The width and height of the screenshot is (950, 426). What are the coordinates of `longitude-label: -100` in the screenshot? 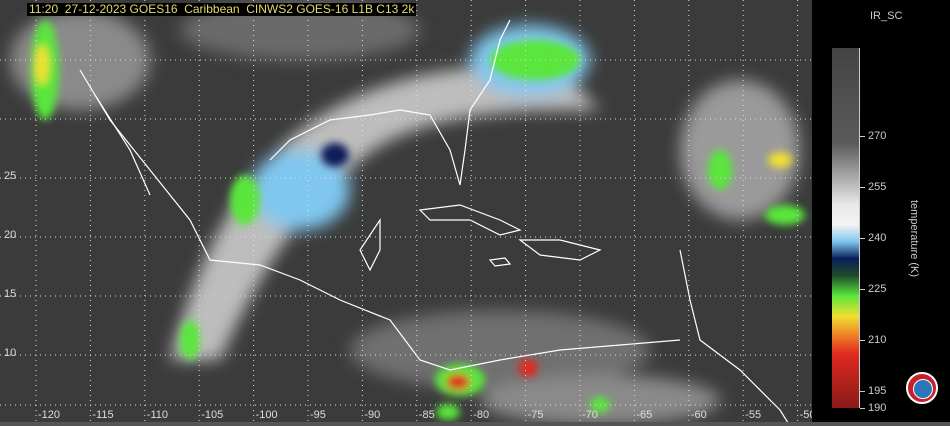 It's located at (266, 415).